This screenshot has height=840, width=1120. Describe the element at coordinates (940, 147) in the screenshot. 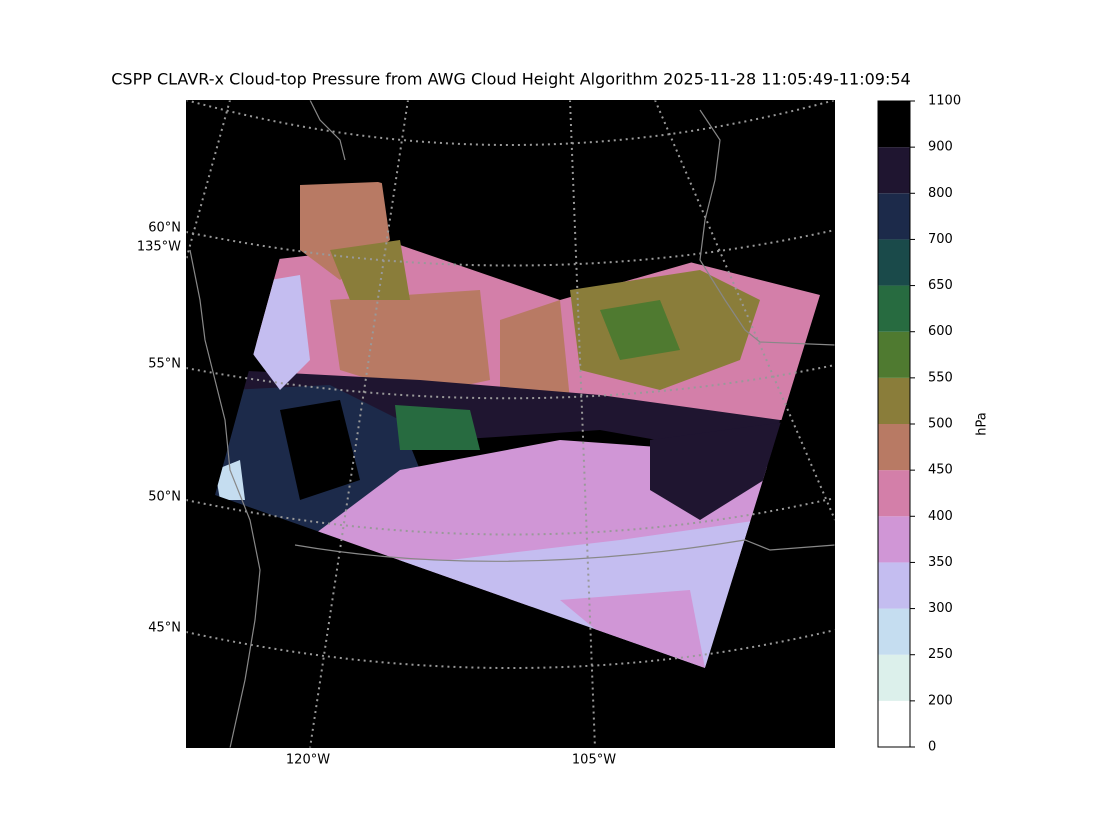

I see `colorbar-tick-label: 900` at that location.